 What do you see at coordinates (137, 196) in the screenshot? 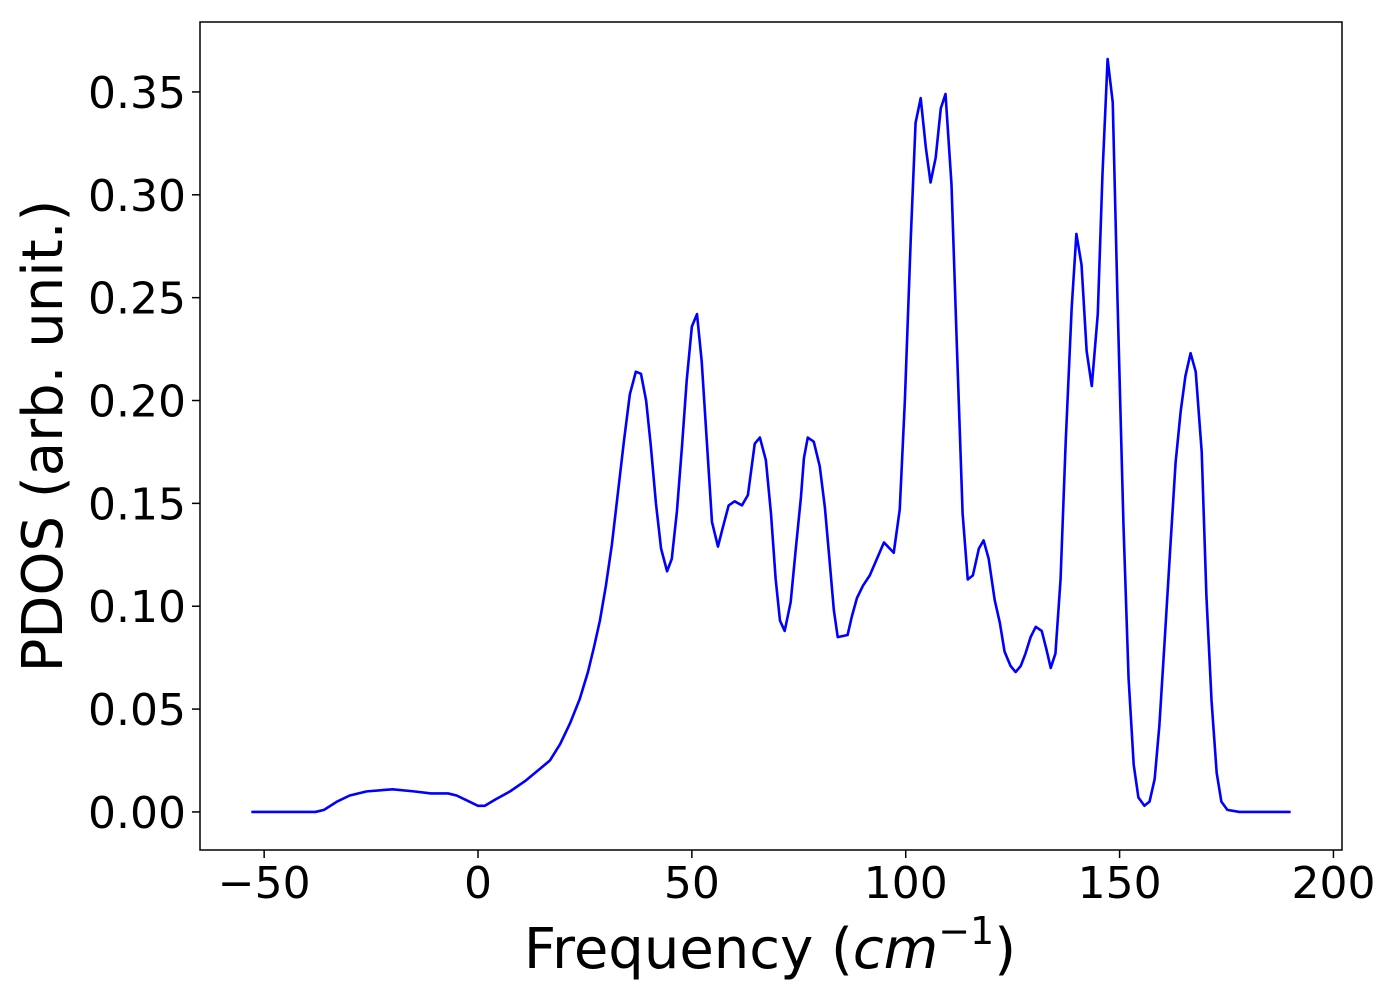
I see `y-tick-label: 0.30` at bounding box center [137, 196].